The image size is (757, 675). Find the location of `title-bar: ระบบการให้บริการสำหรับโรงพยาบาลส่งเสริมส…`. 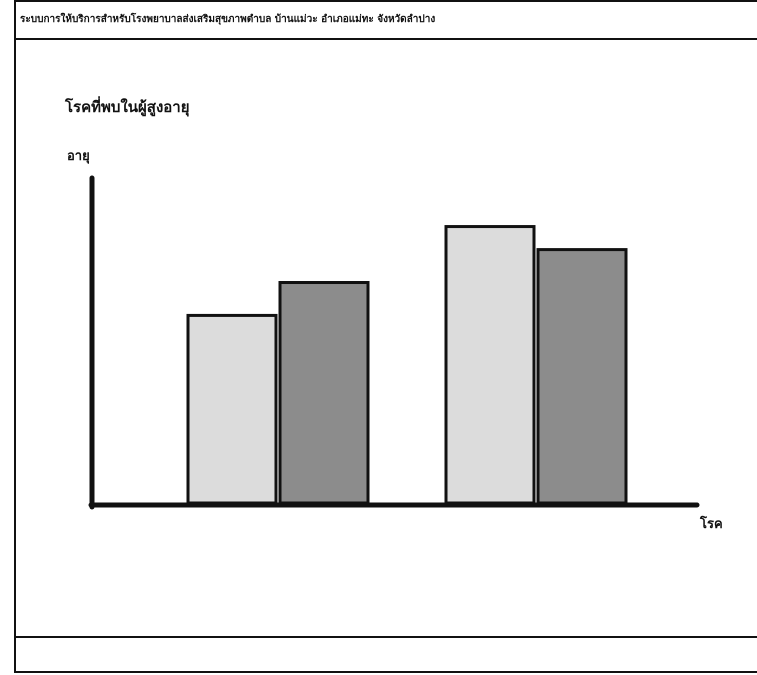

title-bar: ระบบการให้บริการสำหรับโรงพยาบาลส่งเสริมส… is located at coordinates (386, 21).